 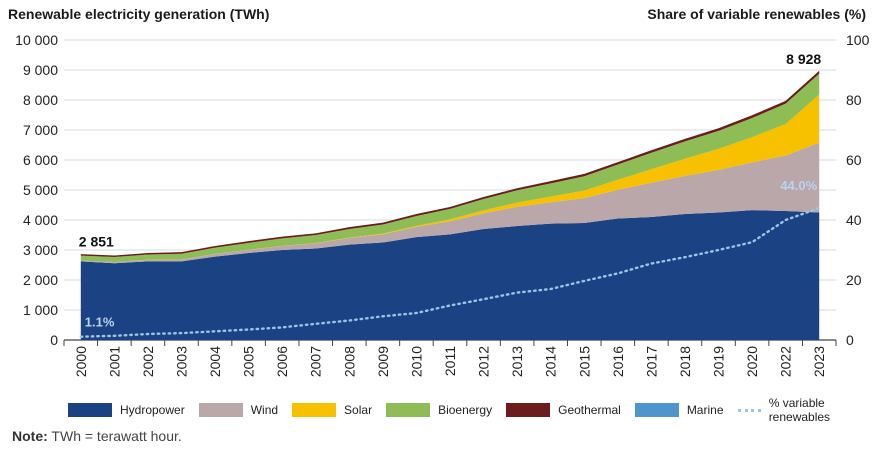 What do you see at coordinates (551, 361) in the screenshot?
I see `x-tick-label: 2014` at bounding box center [551, 361].